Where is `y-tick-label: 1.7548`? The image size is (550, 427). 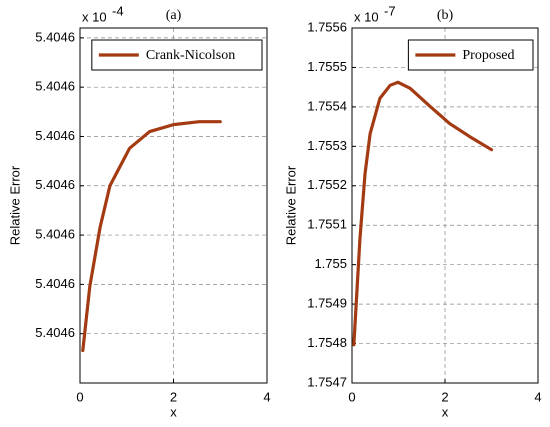
y-tick-label: 1.7548 is located at coordinates (327, 342).